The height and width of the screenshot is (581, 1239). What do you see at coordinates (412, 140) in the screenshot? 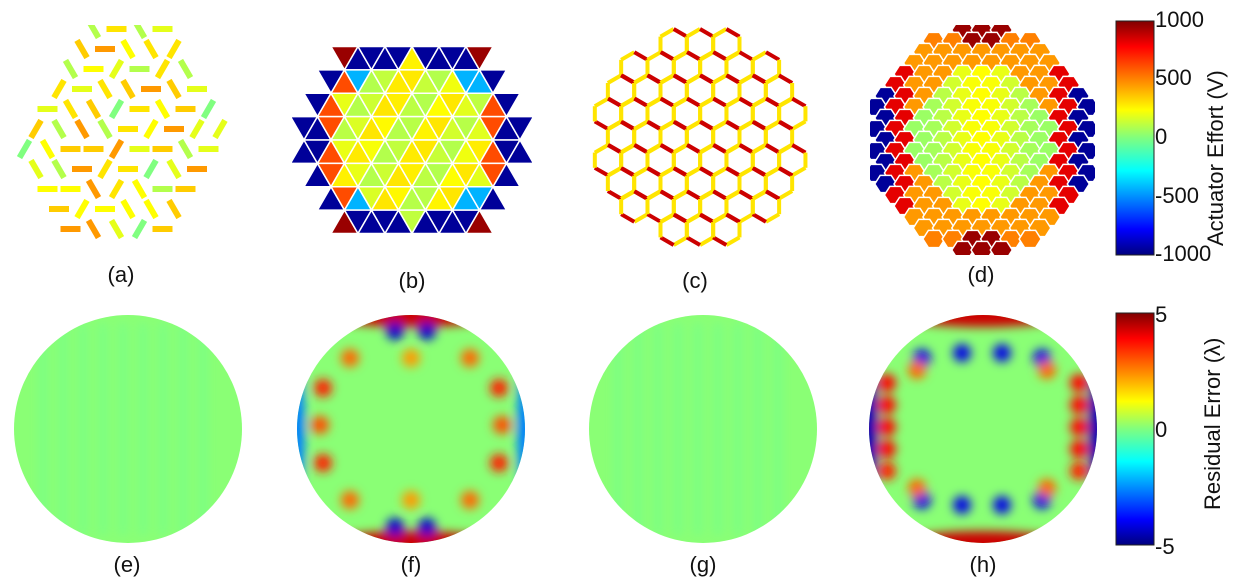
I see `panel-b-actuator-map` at bounding box center [412, 140].